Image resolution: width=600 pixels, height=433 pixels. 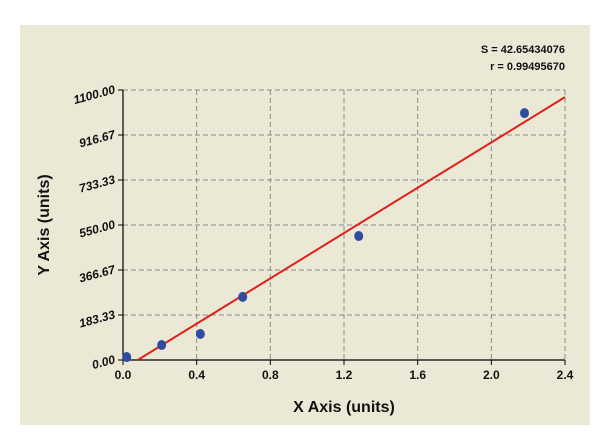 What do you see at coordinates (123, 375) in the screenshot?
I see `x-tick-label: 0.0` at bounding box center [123, 375].